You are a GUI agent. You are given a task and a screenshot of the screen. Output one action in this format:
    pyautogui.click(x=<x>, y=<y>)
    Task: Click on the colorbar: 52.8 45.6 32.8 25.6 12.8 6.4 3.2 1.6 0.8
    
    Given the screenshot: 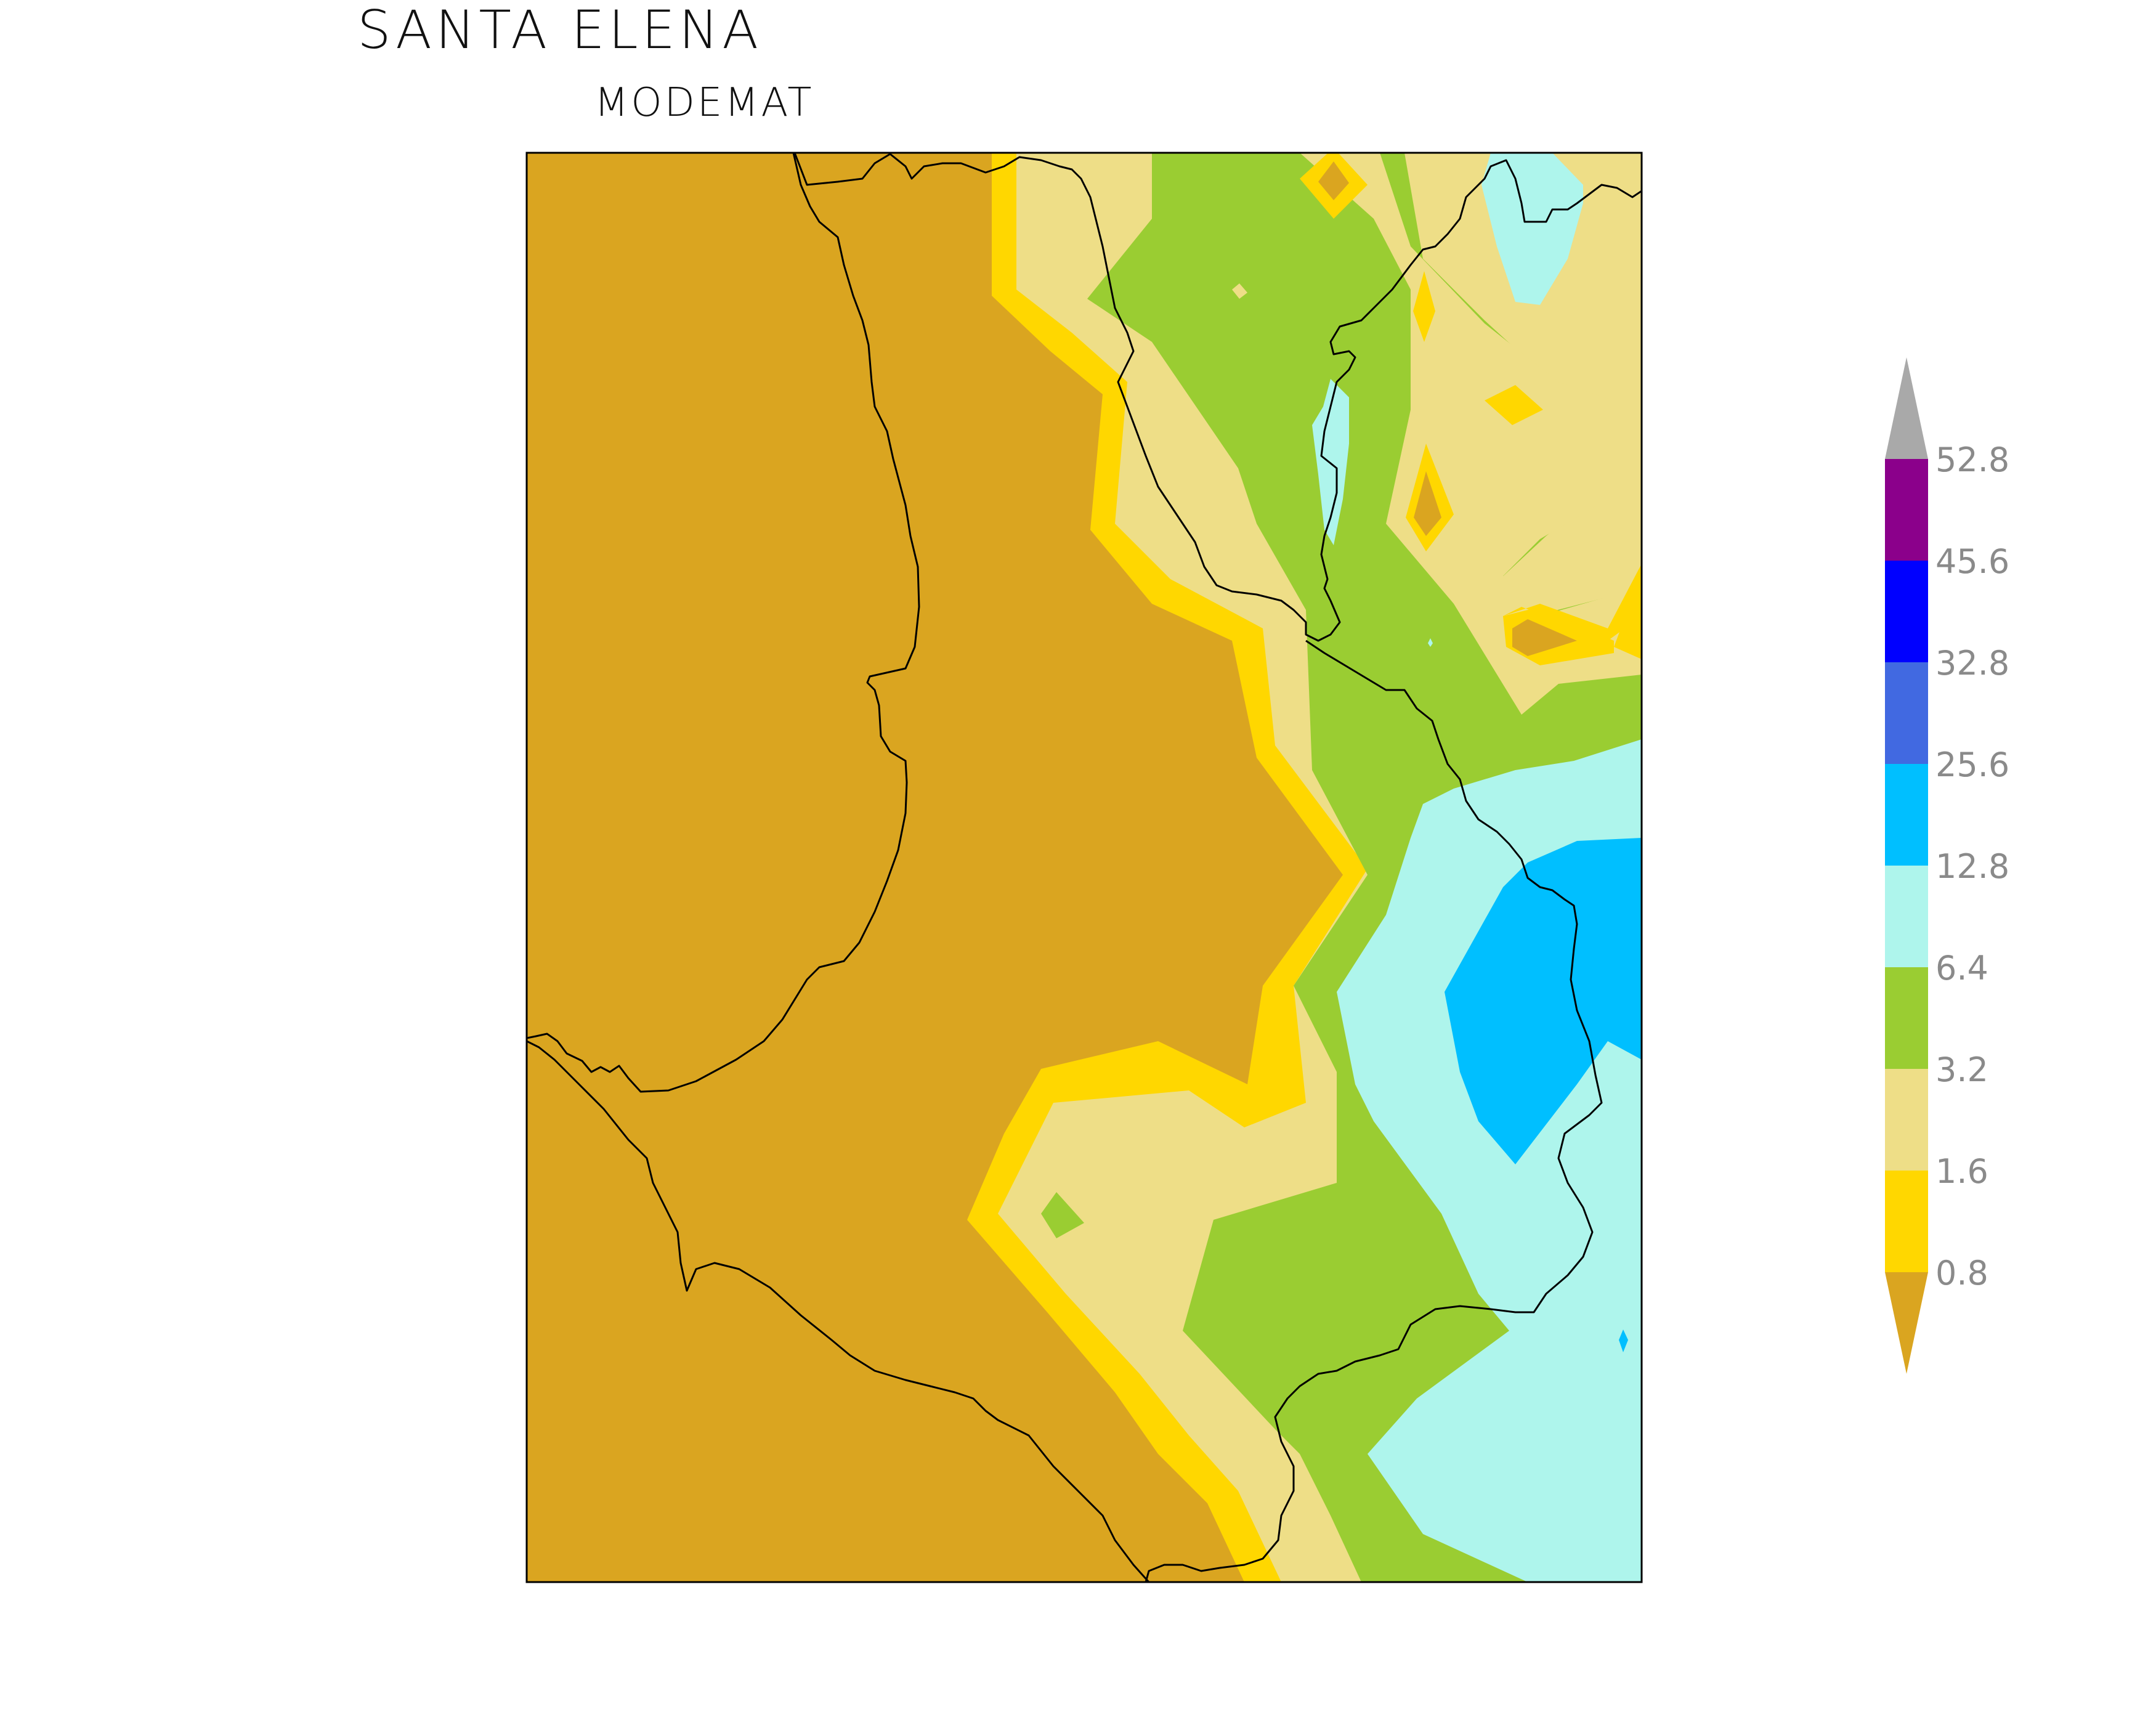 What is the action you would take?
    pyautogui.click(x=1947, y=866)
    